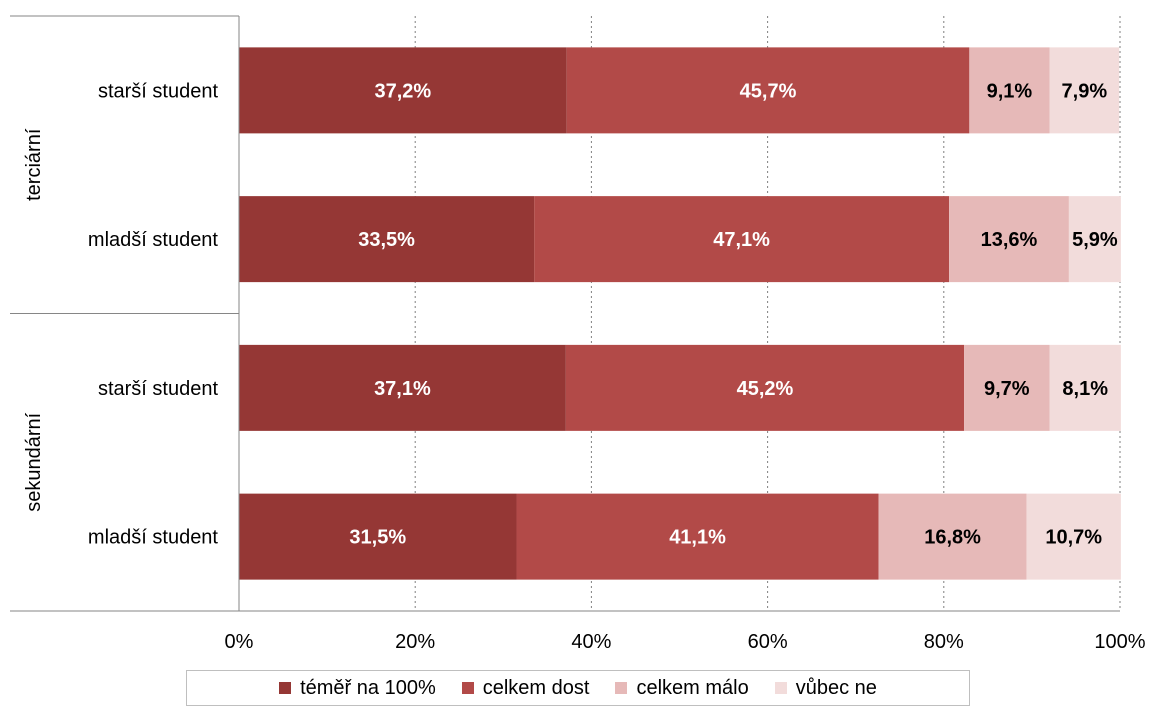 Image resolution: width=1153 pixels, height=708 pixels. I want to click on data-label: 37,1%, so click(402, 389).